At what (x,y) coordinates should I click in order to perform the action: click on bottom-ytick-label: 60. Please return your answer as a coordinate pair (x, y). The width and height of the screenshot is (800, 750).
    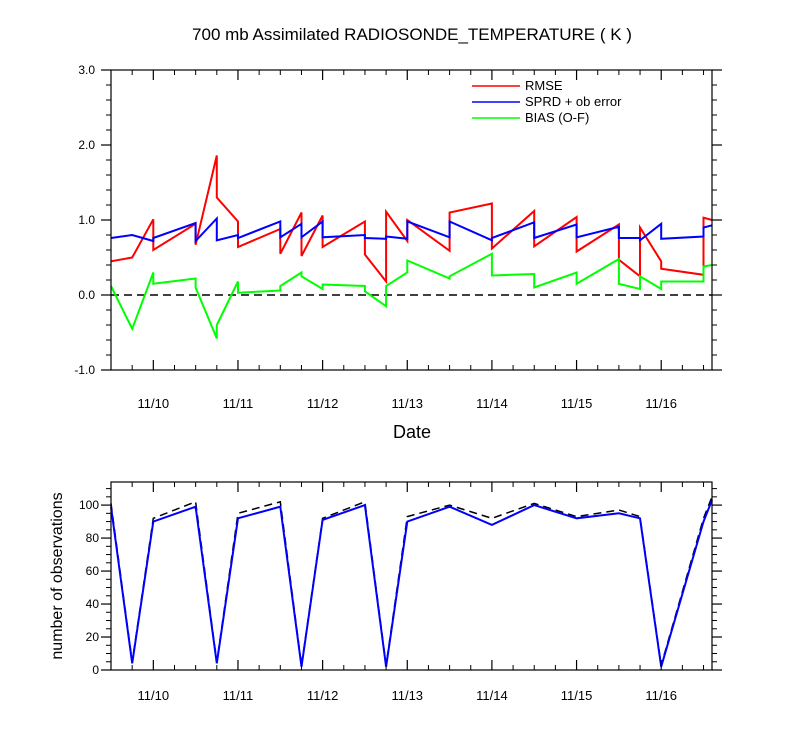
    Looking at the image, I should click on (93, 571).